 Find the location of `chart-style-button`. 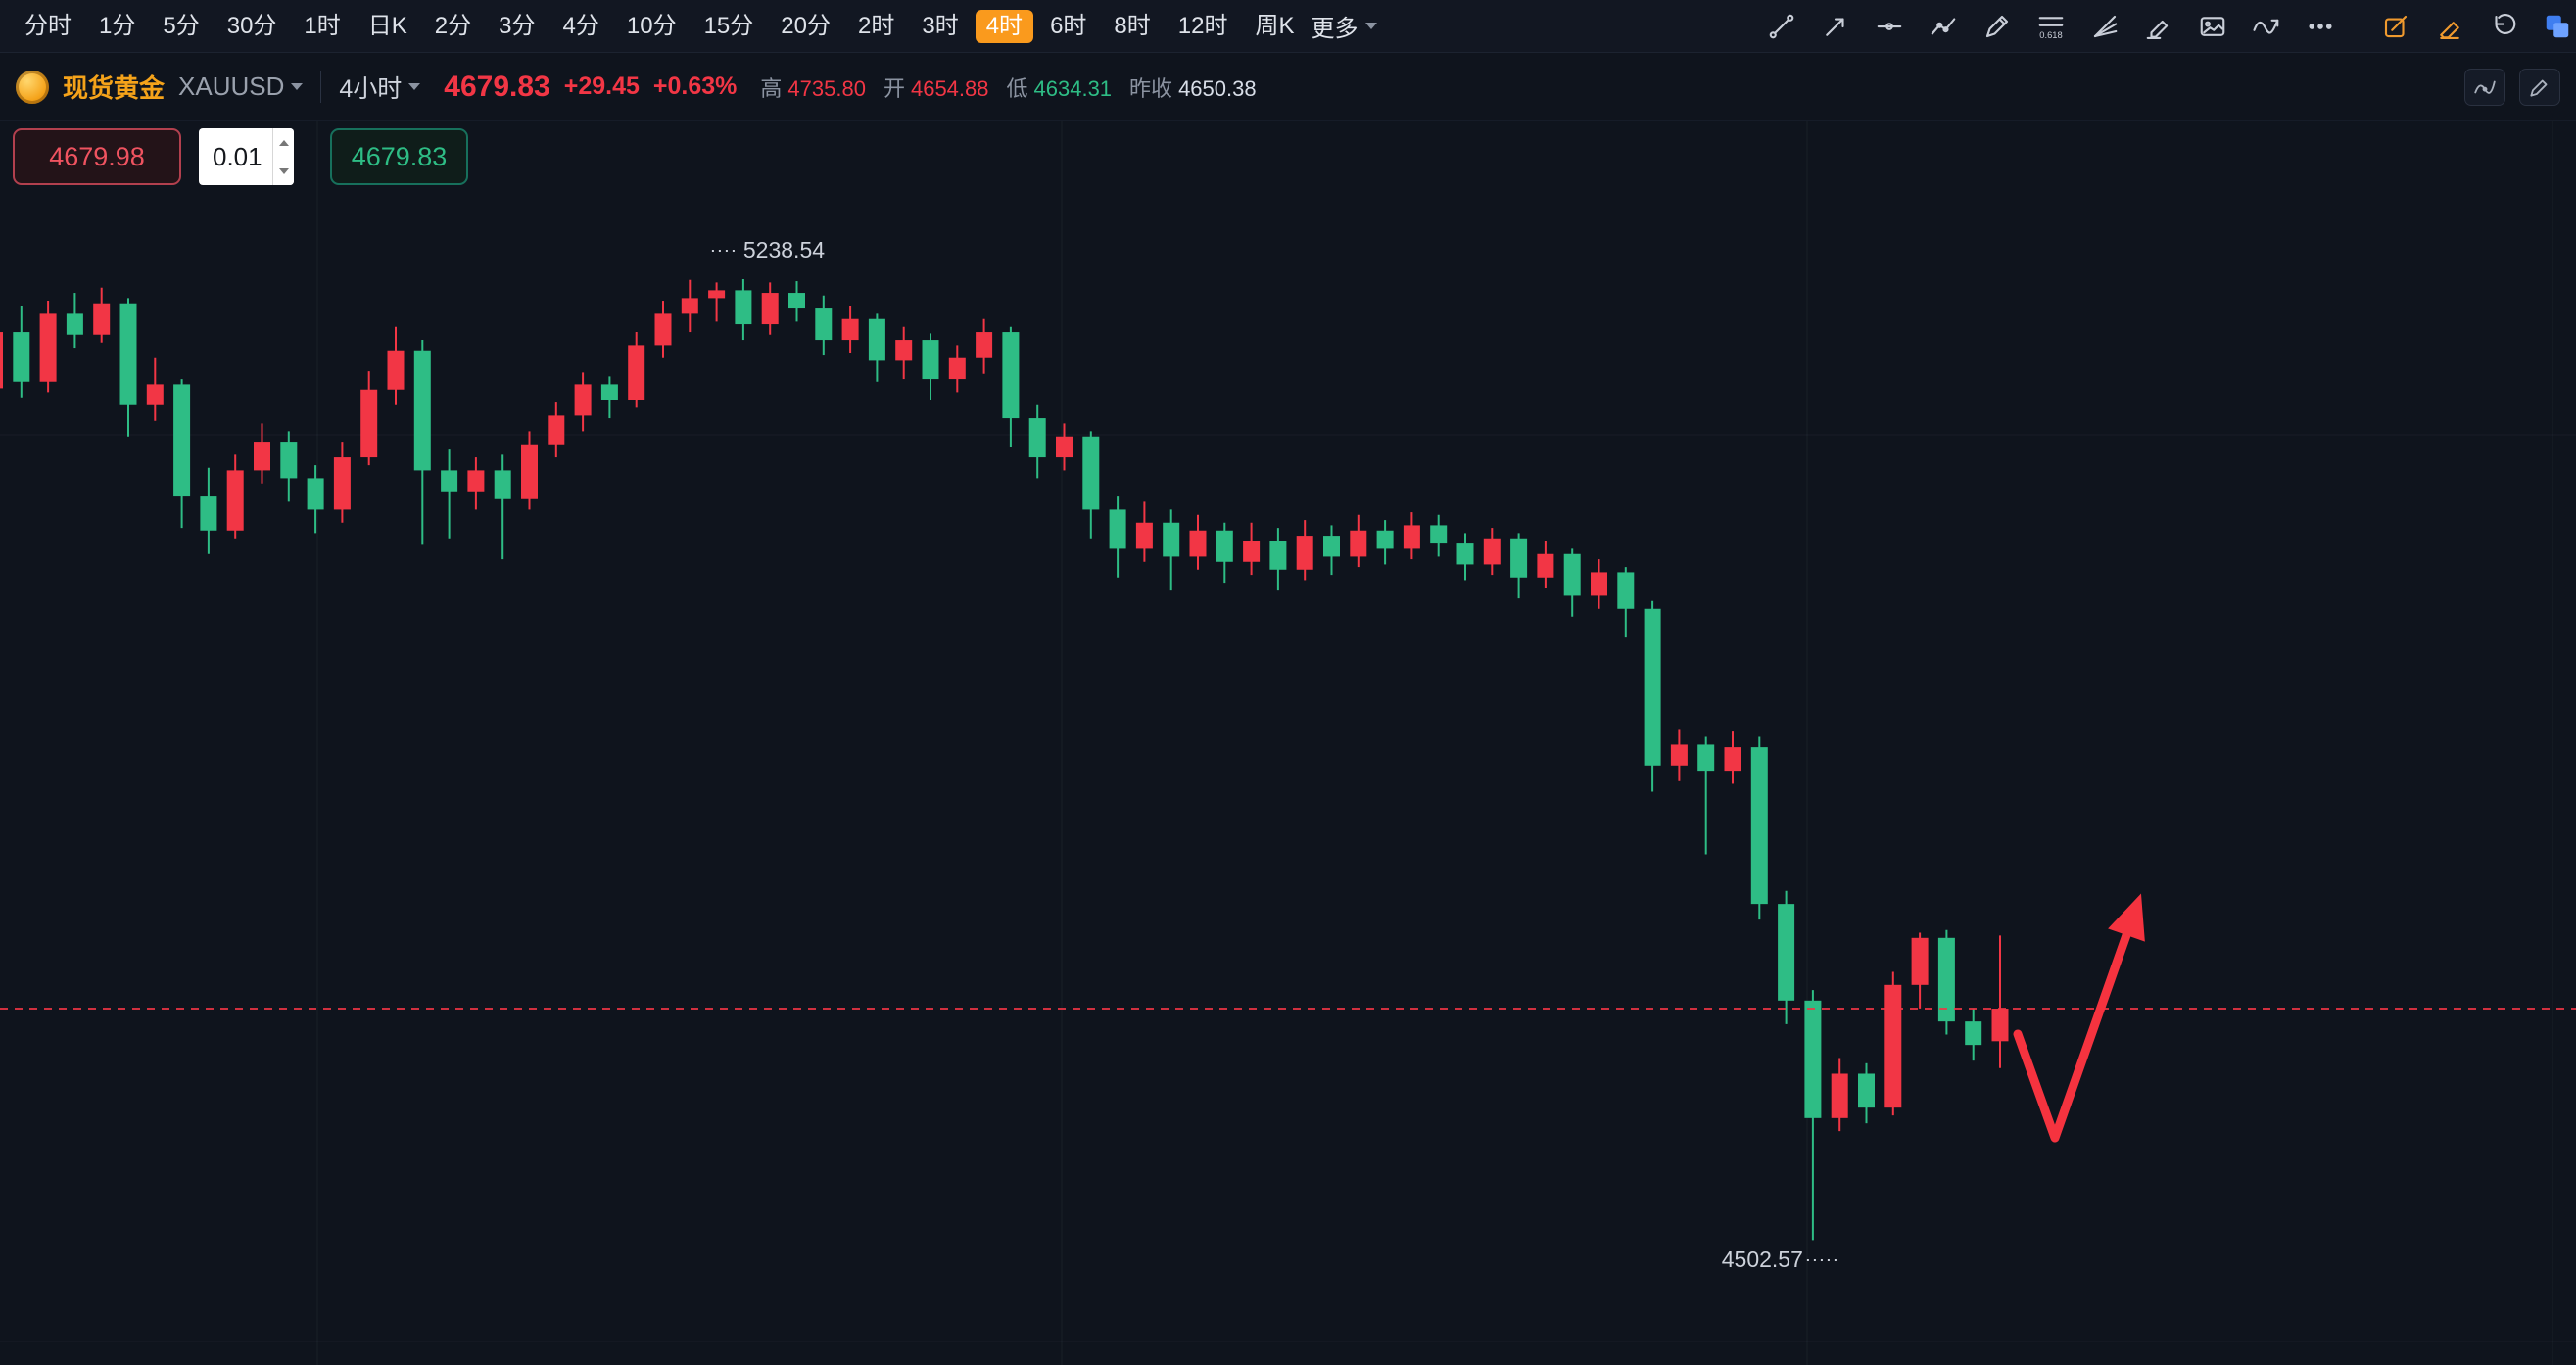

chart-style-button is located at coordinates (2485, 87).